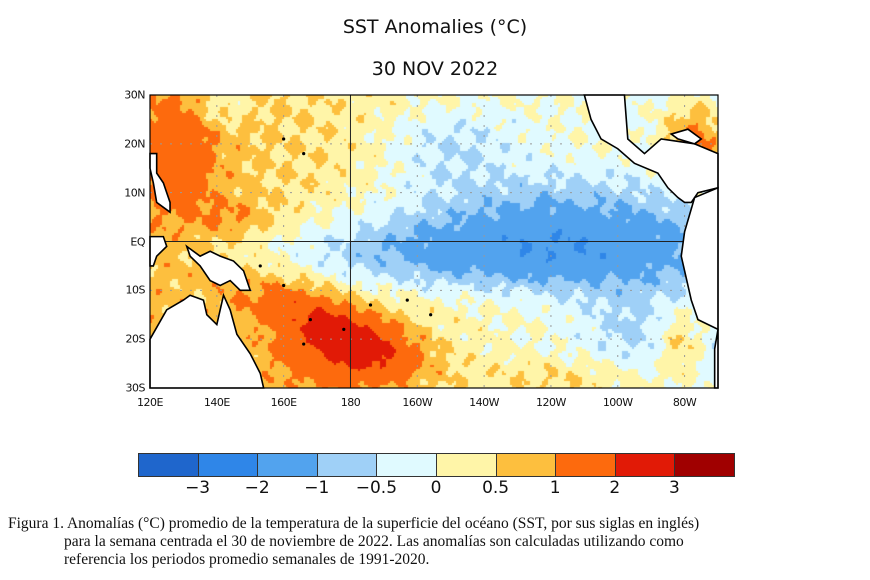 This screenshot has height=580, width=870. I want to click on colorbar-label: −3, so click(198, 488).